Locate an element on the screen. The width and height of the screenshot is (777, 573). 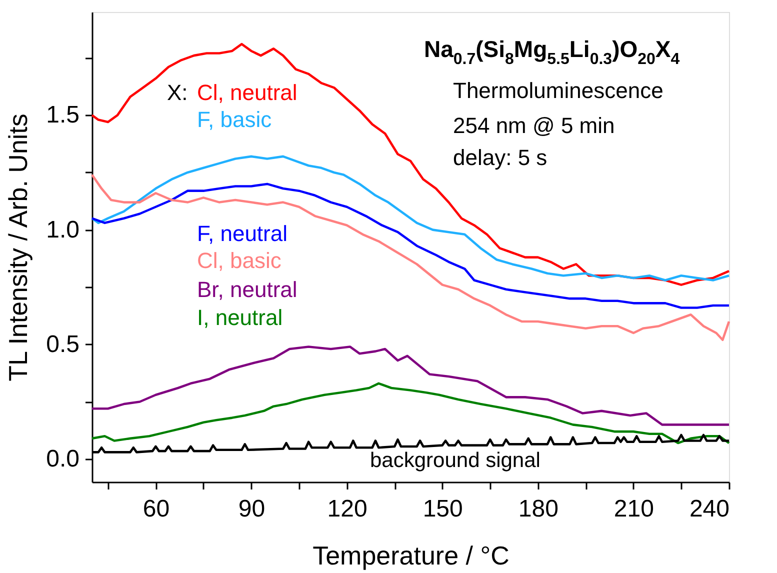
x-tick-label: 240 is located at coordinates (709, 509).